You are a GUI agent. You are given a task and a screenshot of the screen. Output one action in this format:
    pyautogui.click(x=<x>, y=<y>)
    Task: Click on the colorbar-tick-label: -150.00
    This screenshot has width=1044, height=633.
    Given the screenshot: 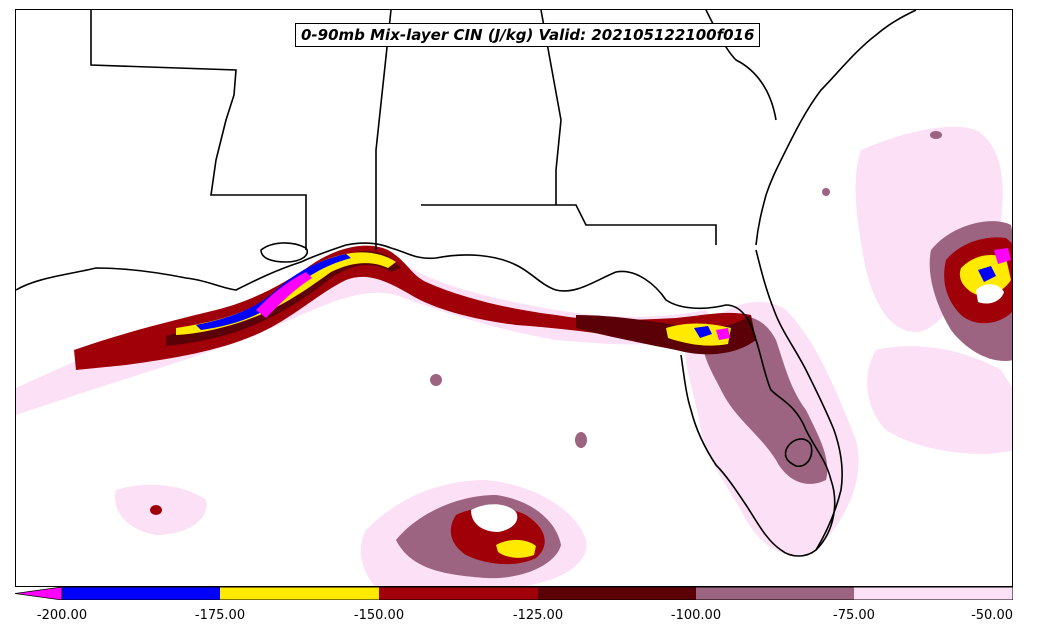 What is the action you would take?
    pyautogui.click(x=379, y=615)
    